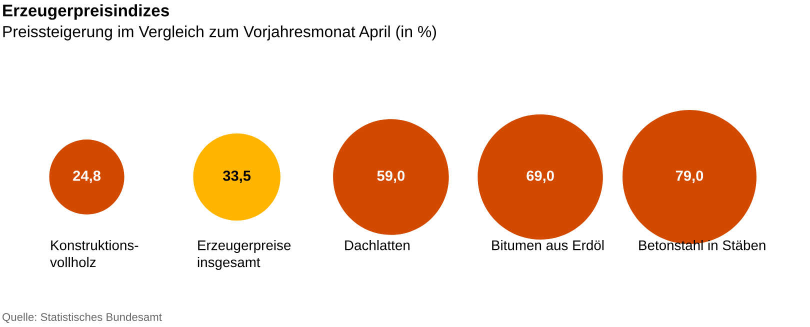 This screenshot has width=810, height=327. I want to click on category-label: Dachlatten, so click(377, 245).